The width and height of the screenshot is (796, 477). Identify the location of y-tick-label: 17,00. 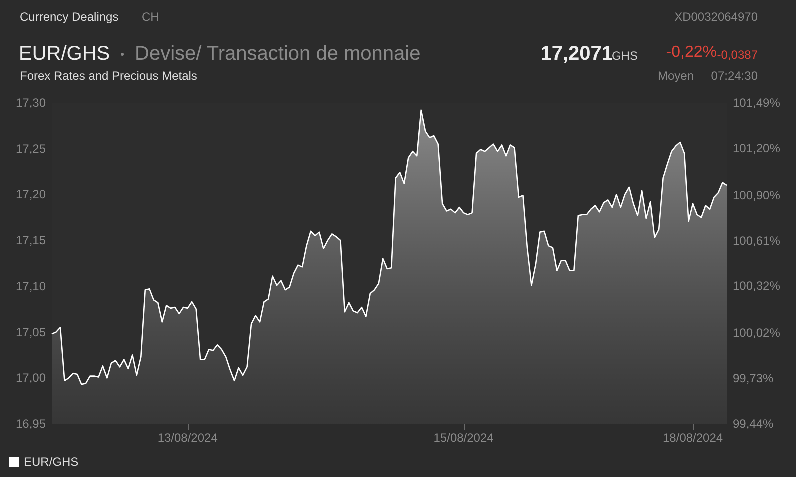
(31, 378).